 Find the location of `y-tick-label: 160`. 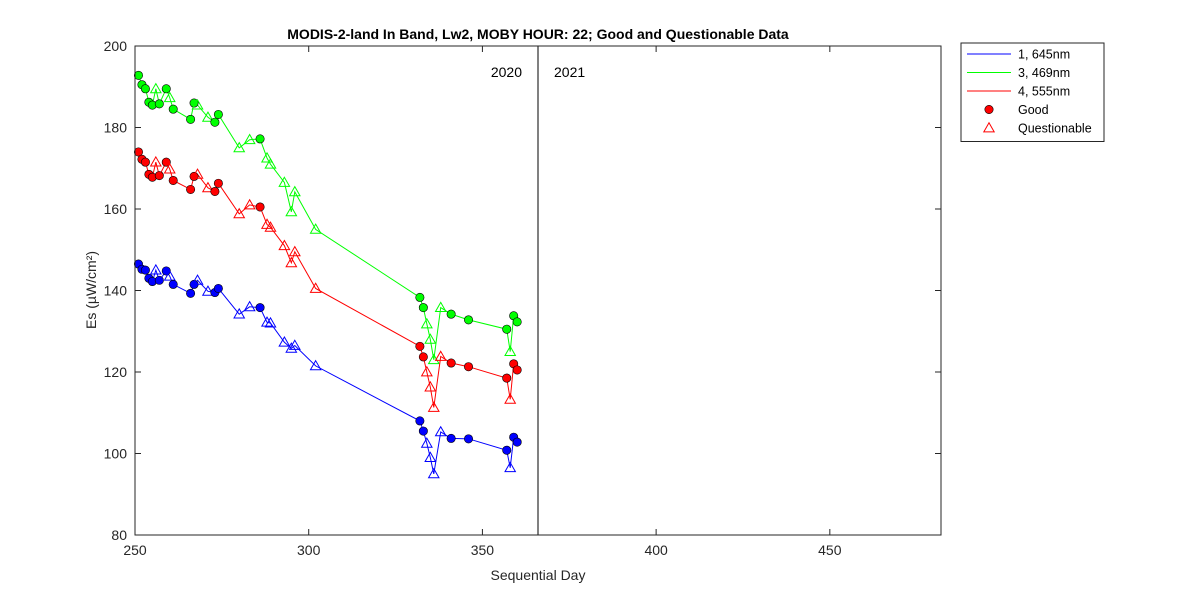

y-tick-label: 160 is located at coordinates (116, 209).